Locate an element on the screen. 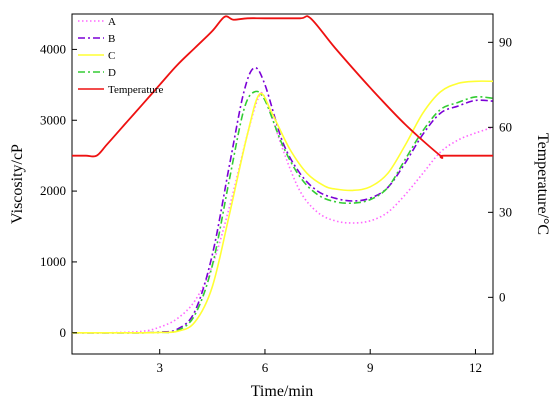  x-axis-title: Time/min is located at coordinates (282, 391).